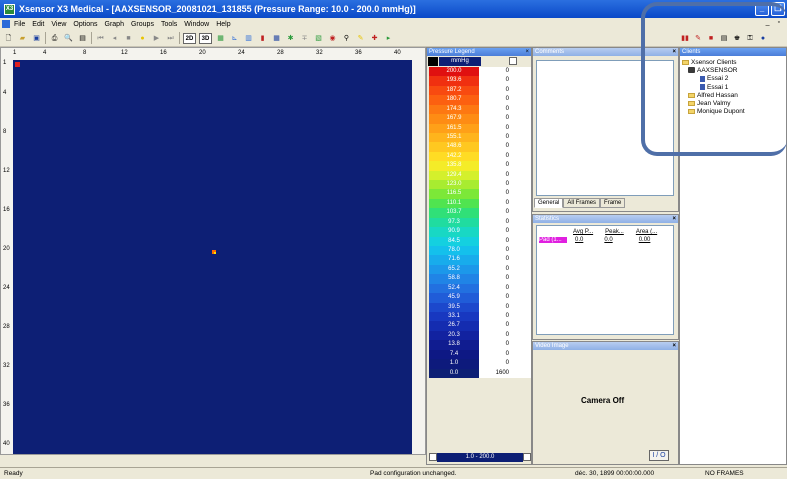 The width and height of the screenshot is (787, 479). Describe the element at coordinates (763, 38) in the screenshot. I see `info-icon: ●` at that location.